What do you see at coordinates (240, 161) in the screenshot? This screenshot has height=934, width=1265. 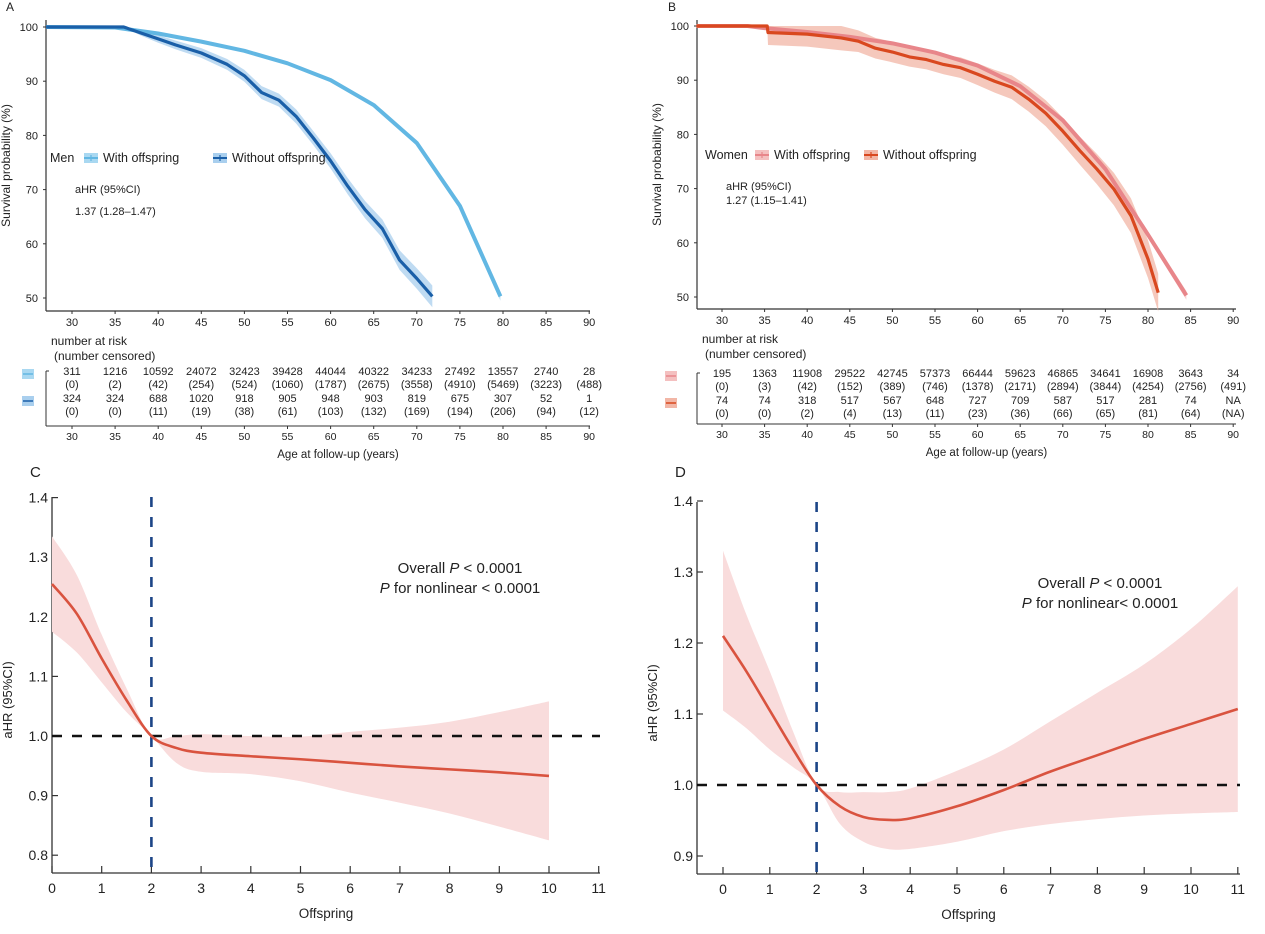 I see `survival-curve-without-offspring` at bounding box center [240, 161].